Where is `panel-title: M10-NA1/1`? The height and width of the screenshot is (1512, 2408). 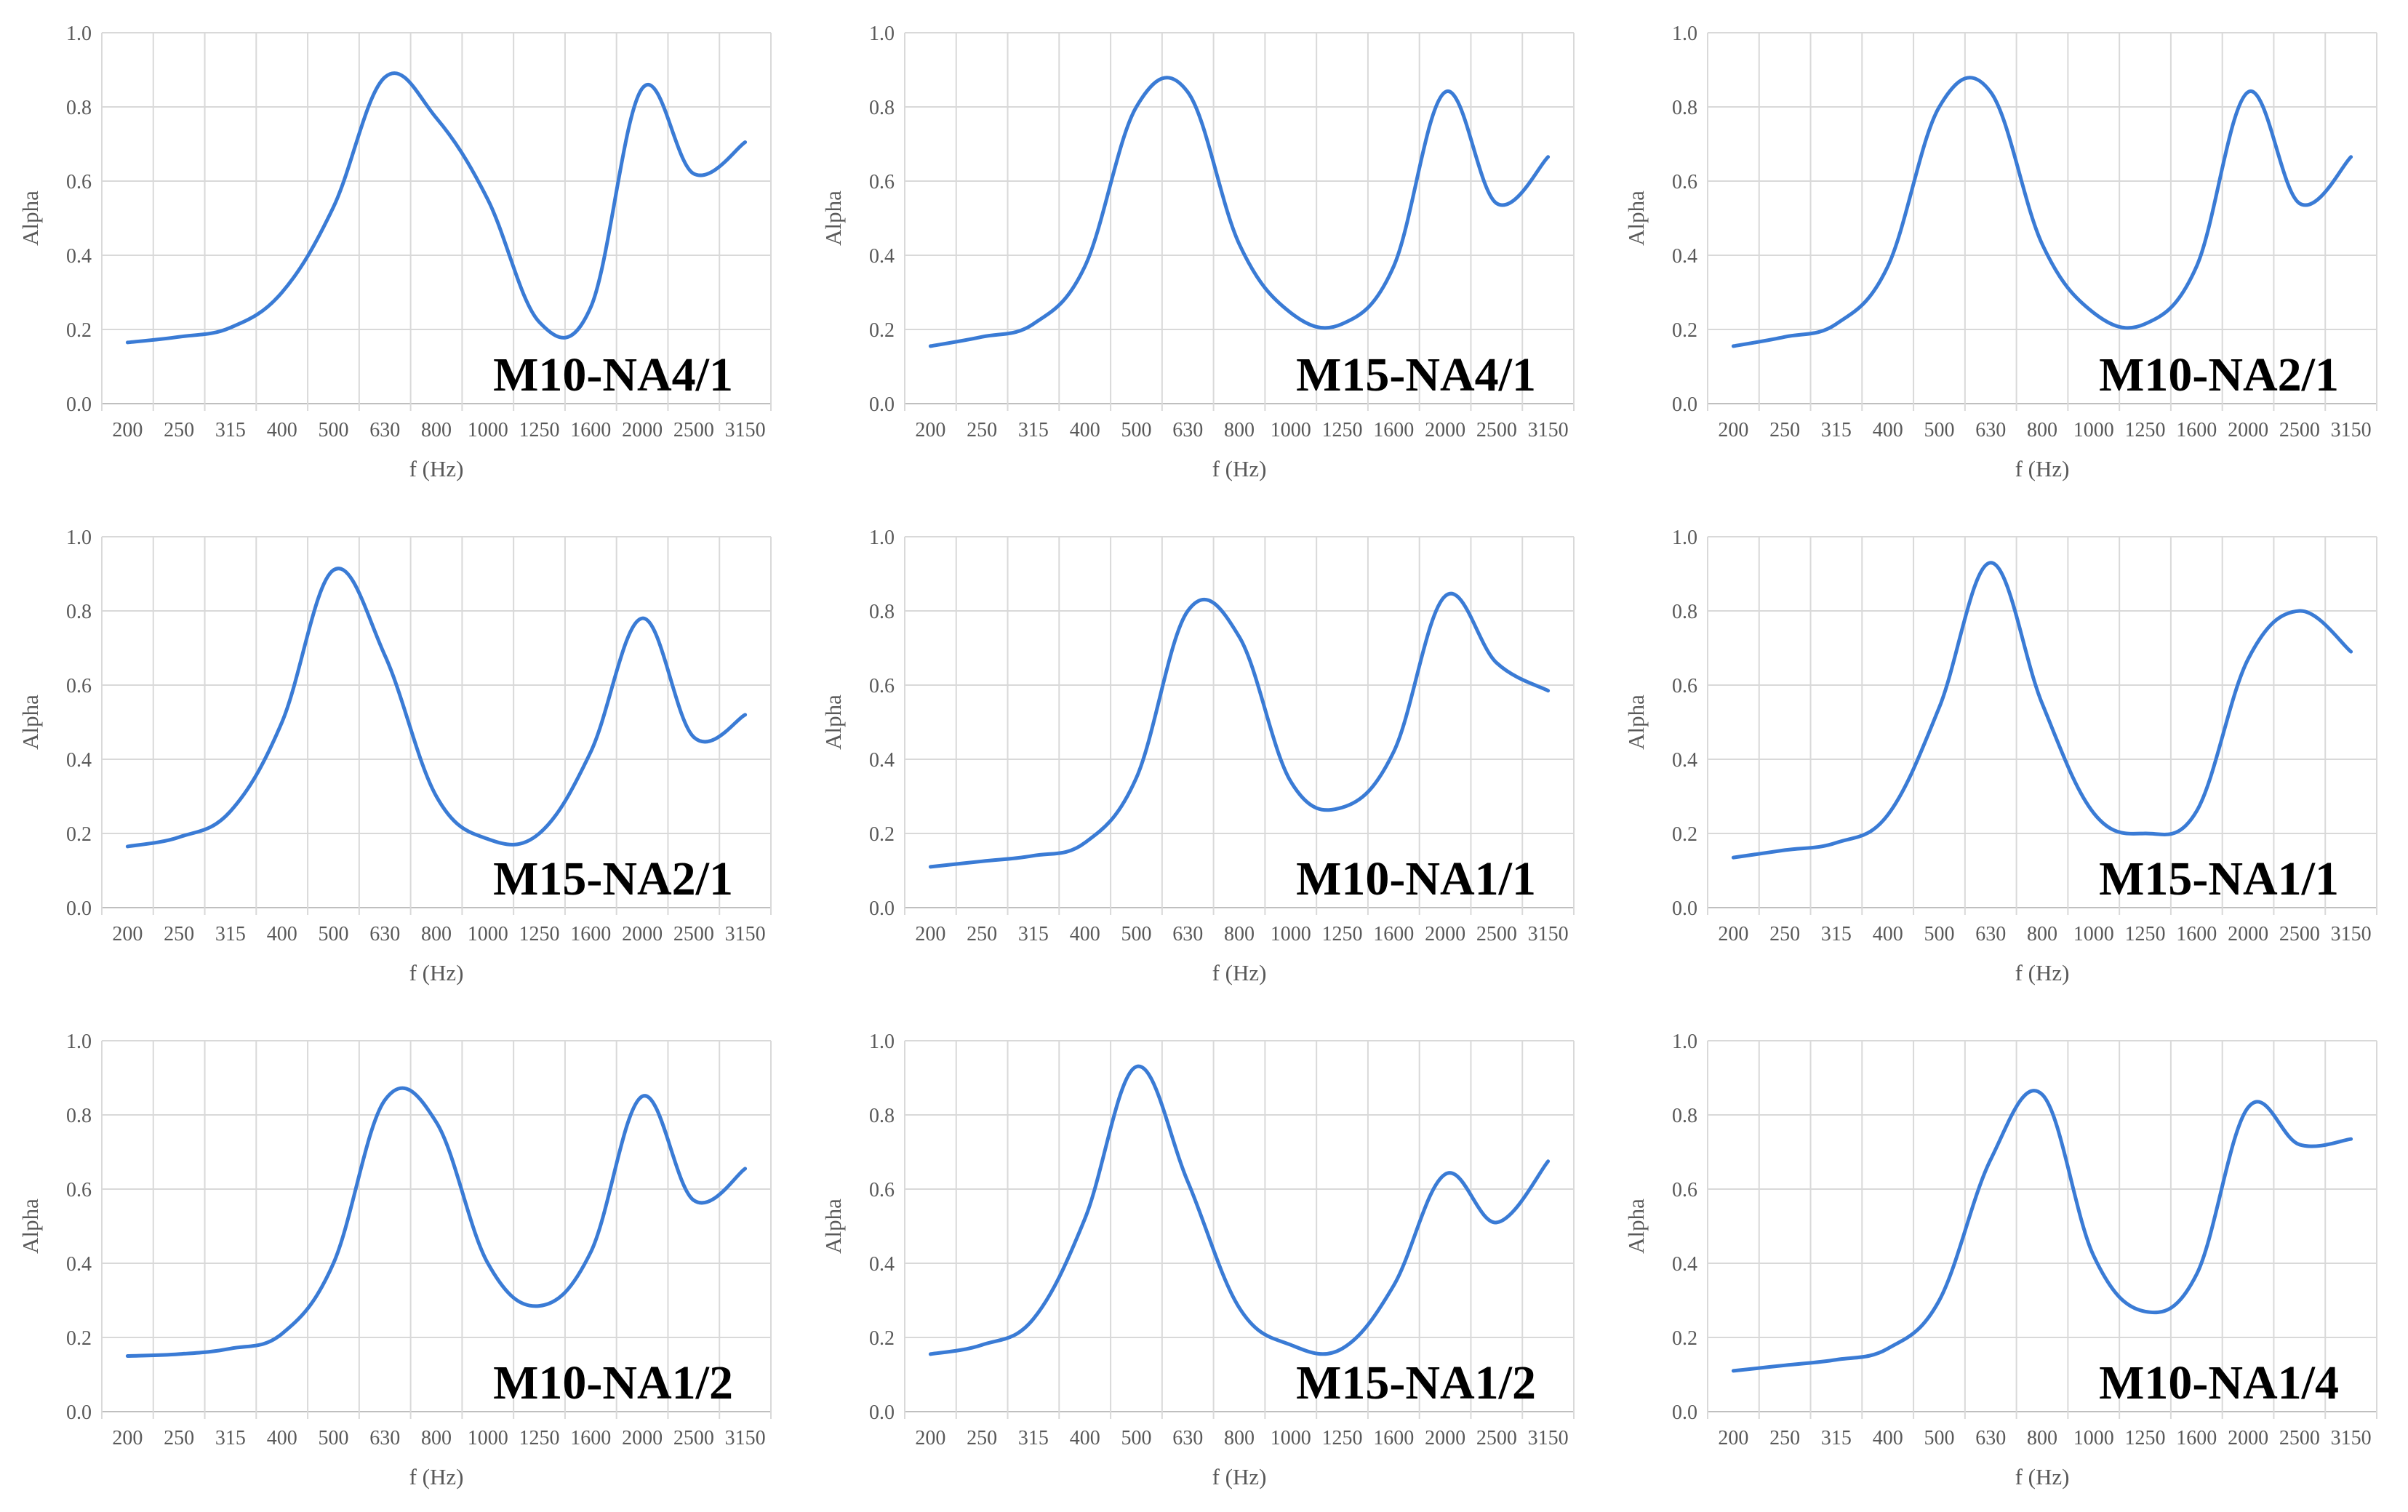
panel-title: M10-NA1/1 is located at coordinates (1416, 878).